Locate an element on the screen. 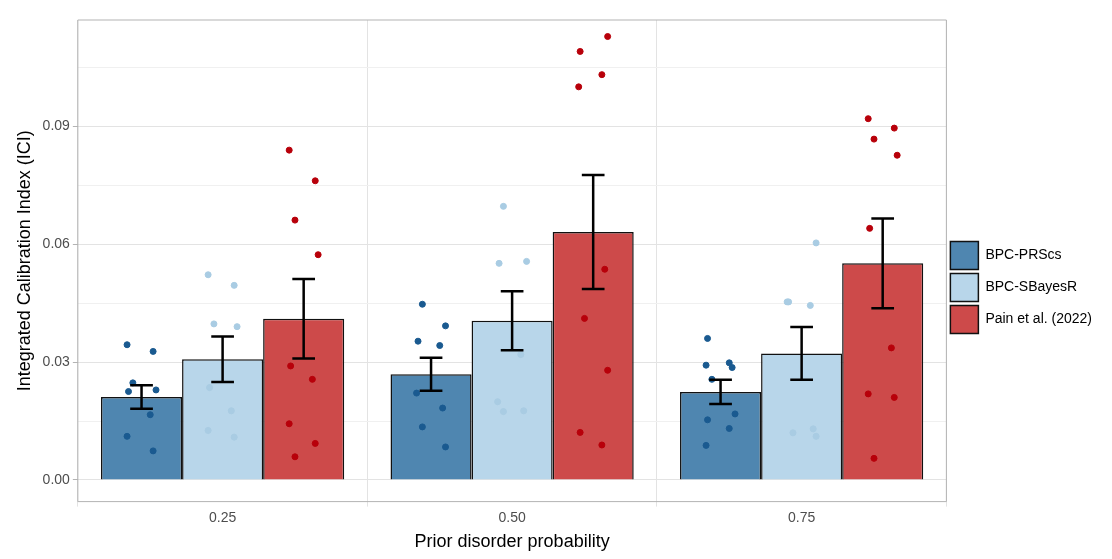 Image resolution: width=1112 pixels, height=559 pixels. x-tick-label: 0.25 is located at coordinates (222, 516).